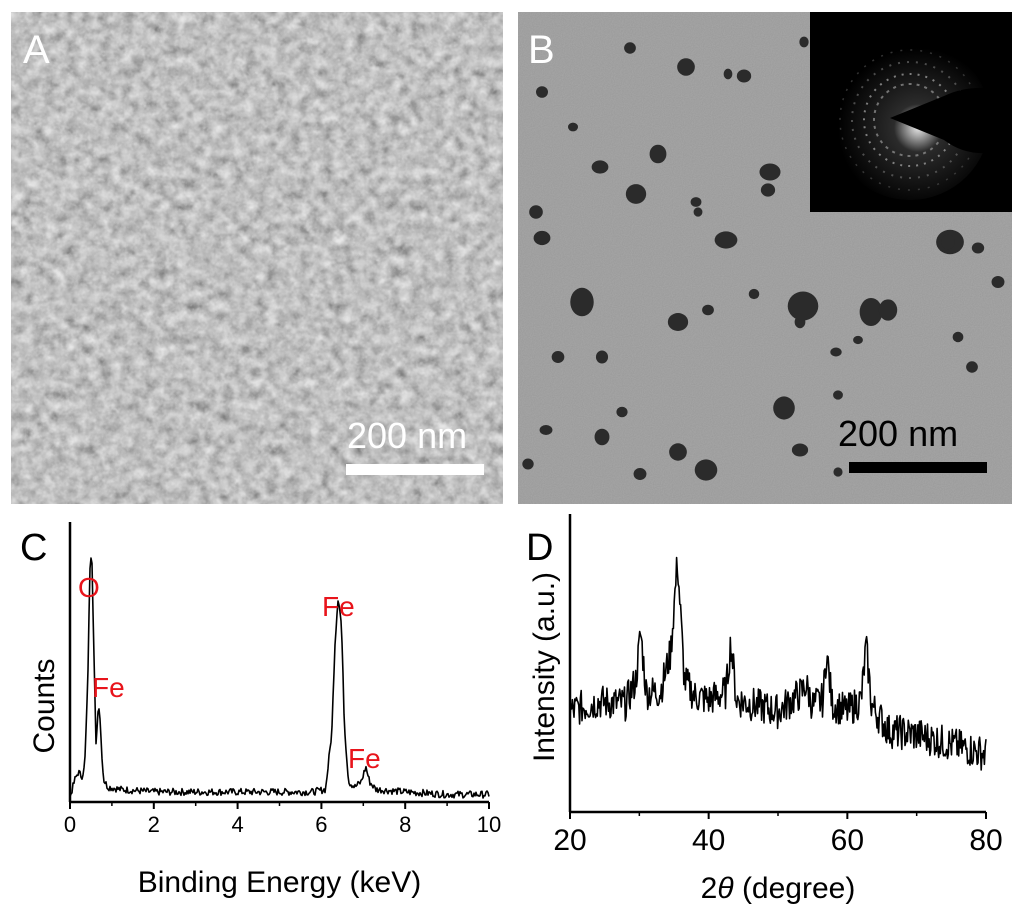  I want to click on panel-letter-c: C, so click(33, 548).